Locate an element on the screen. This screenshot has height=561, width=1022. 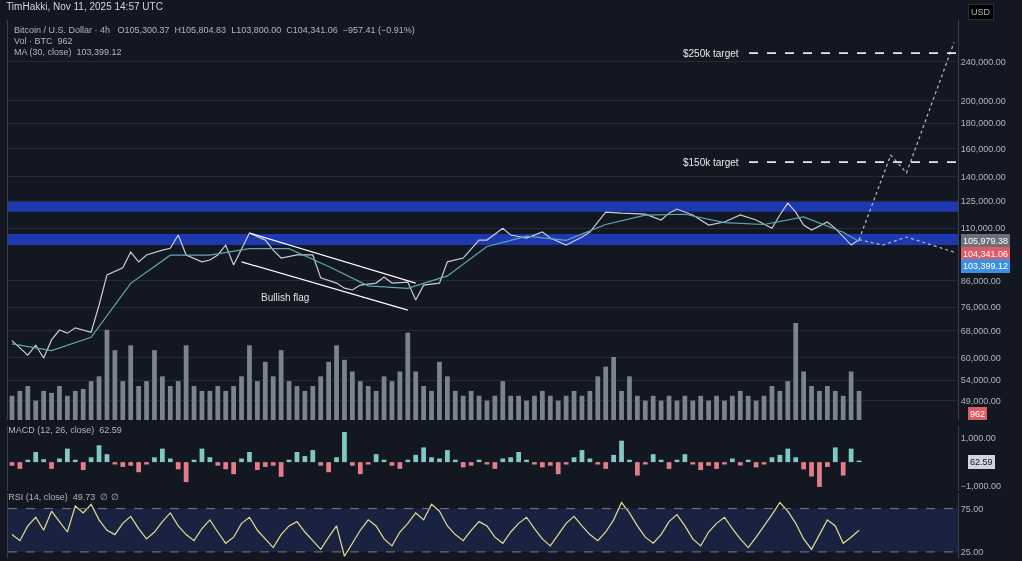
chart-title: RSI (14, close) 49.73 ∅ ∅ is located at coordinates (63, 497).